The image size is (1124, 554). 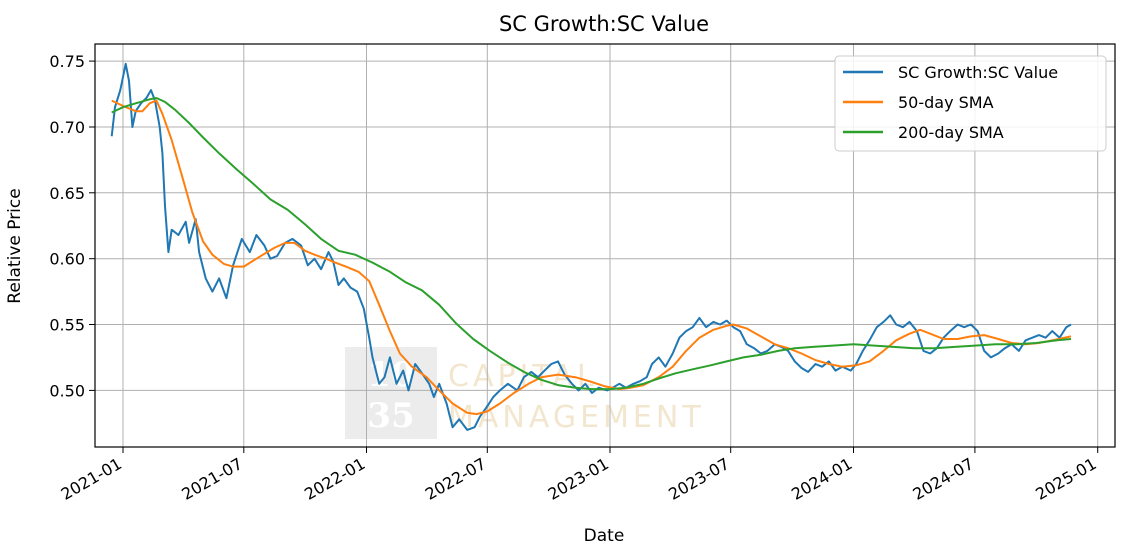 I want to click on legend: SC Growth:SC Value 50-day SMA 200-day SMA, so click(x=970, y=103).